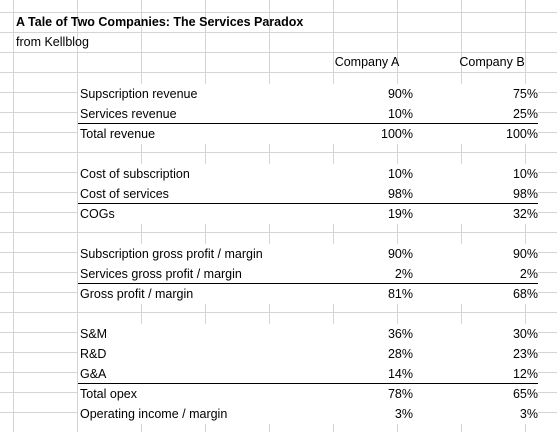  What do you see at coordinates (476, 134) in the screenshot?
I see `value-company-b: 100%` at bounding box center [476, 134].